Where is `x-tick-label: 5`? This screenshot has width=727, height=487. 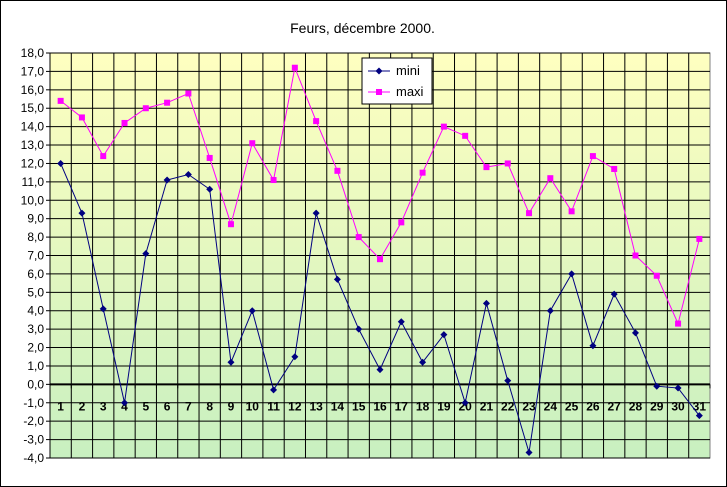 x-tick-label: 5 is located at coordinates (145, 406).